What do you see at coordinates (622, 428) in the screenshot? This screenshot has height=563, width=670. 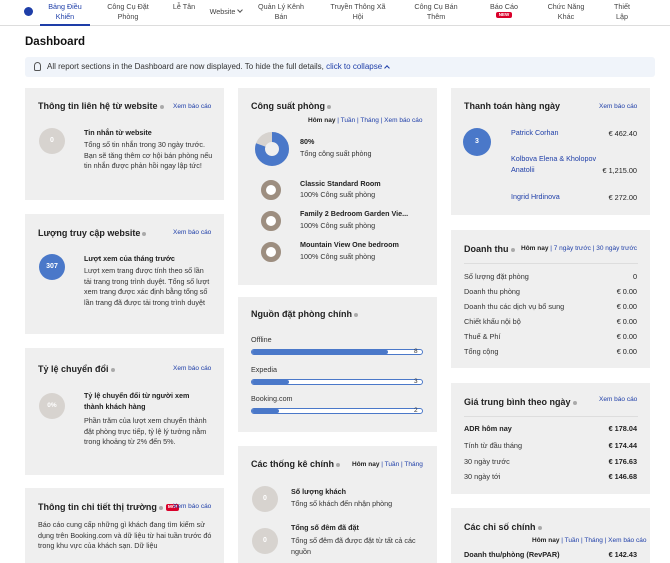 I see `adr-row-value: € 178.04` at bounding box center [622, 428].